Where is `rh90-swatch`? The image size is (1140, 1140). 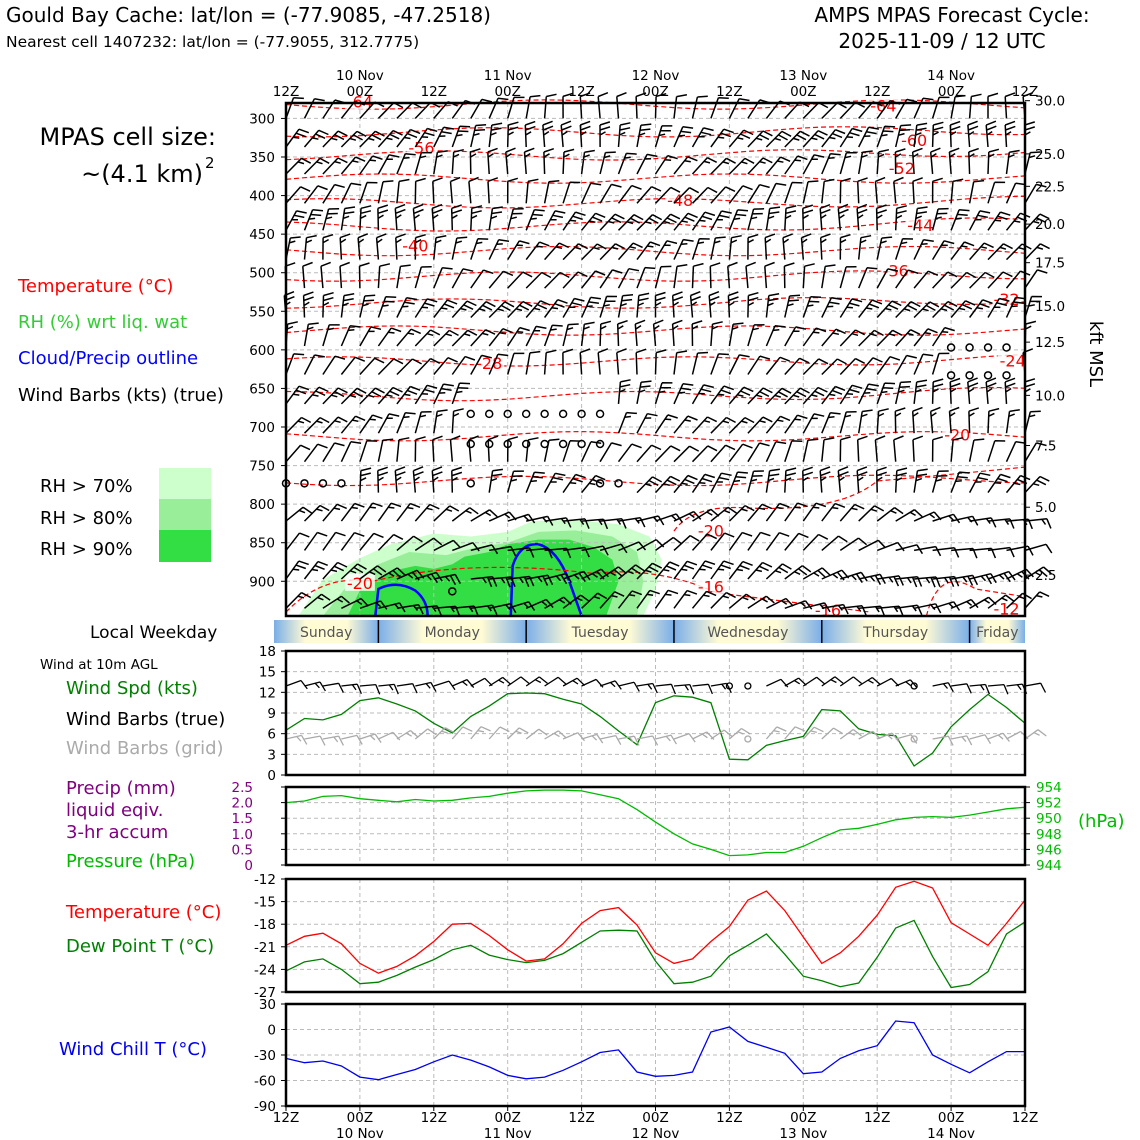
rh90-swatch is located at coordinates (185, 546).